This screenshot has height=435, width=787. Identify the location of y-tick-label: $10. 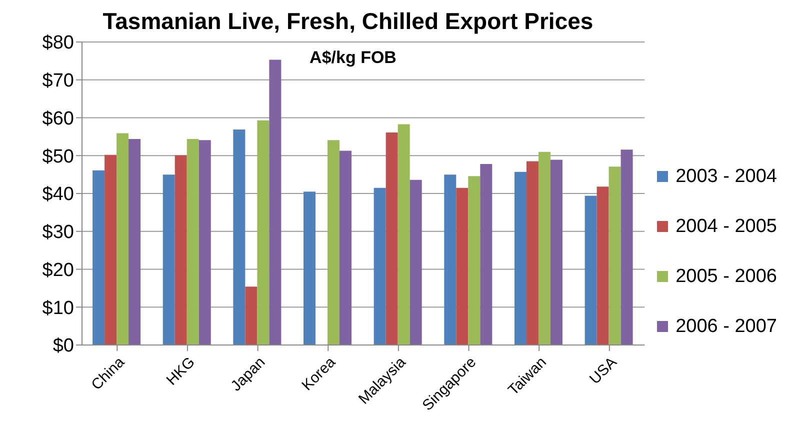
(58, 308).